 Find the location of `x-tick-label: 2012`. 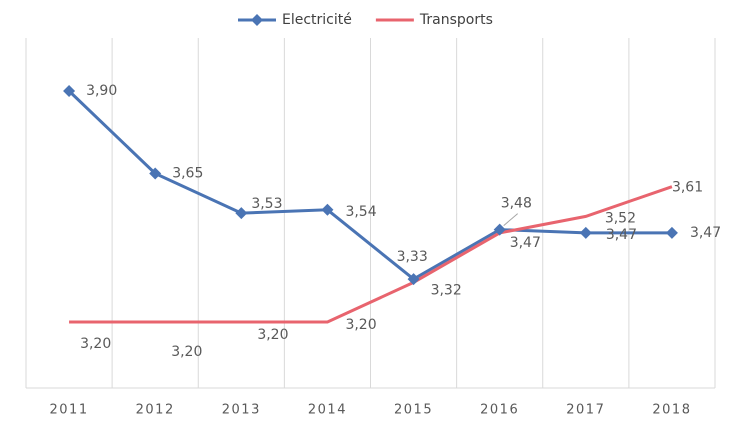

x-tick-label: 2012 is located at coordinates (155, 410).